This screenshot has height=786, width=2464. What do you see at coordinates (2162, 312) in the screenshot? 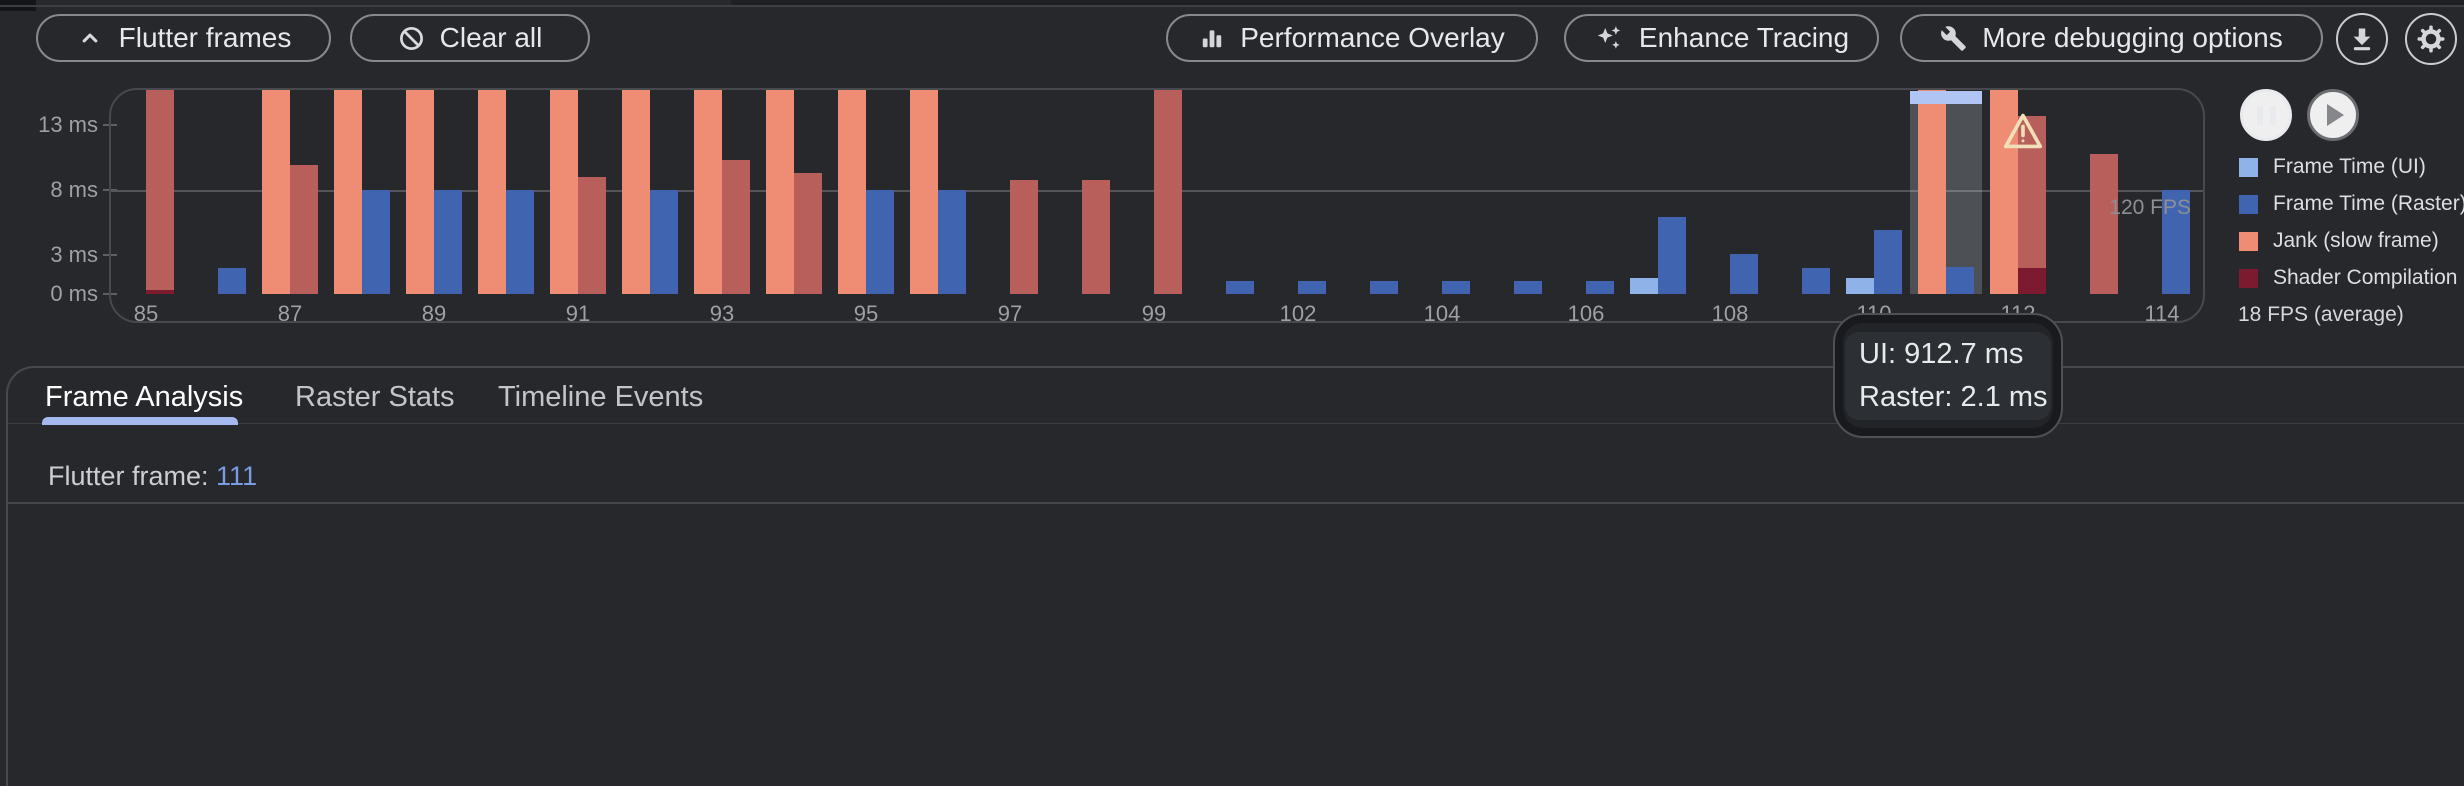
I see `x-axis-frame-label: 114` at bounding box center [2162, 312].